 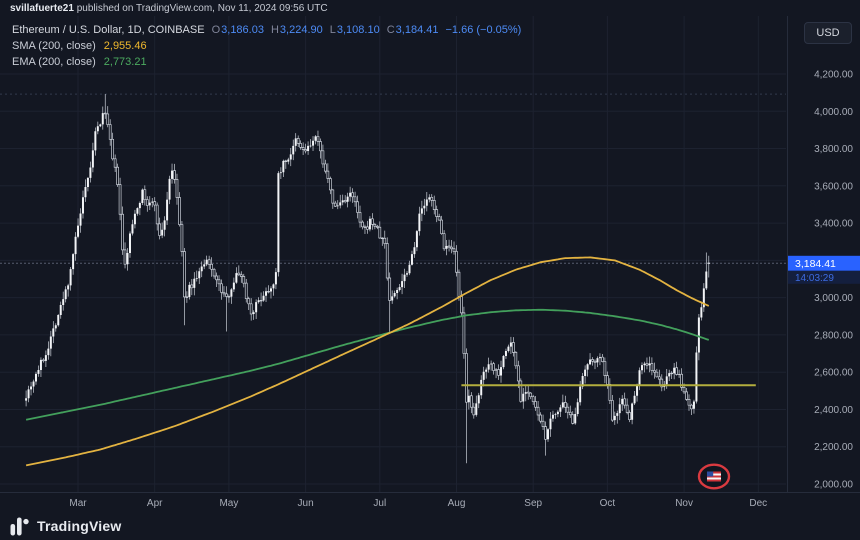 What do you see at coordinates (390, 30) in the screenshot?
I see `close-label: C` at bounding box center [390, 30].